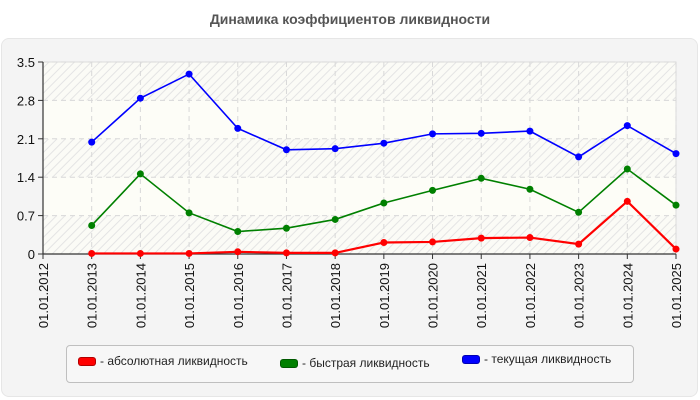 The width and height of the screenshot is (700, 400). What do you see at coordinates (26, 100) in the screenshot?
I see `y-tick-label: 2.8` at bounding box center [26, 100].